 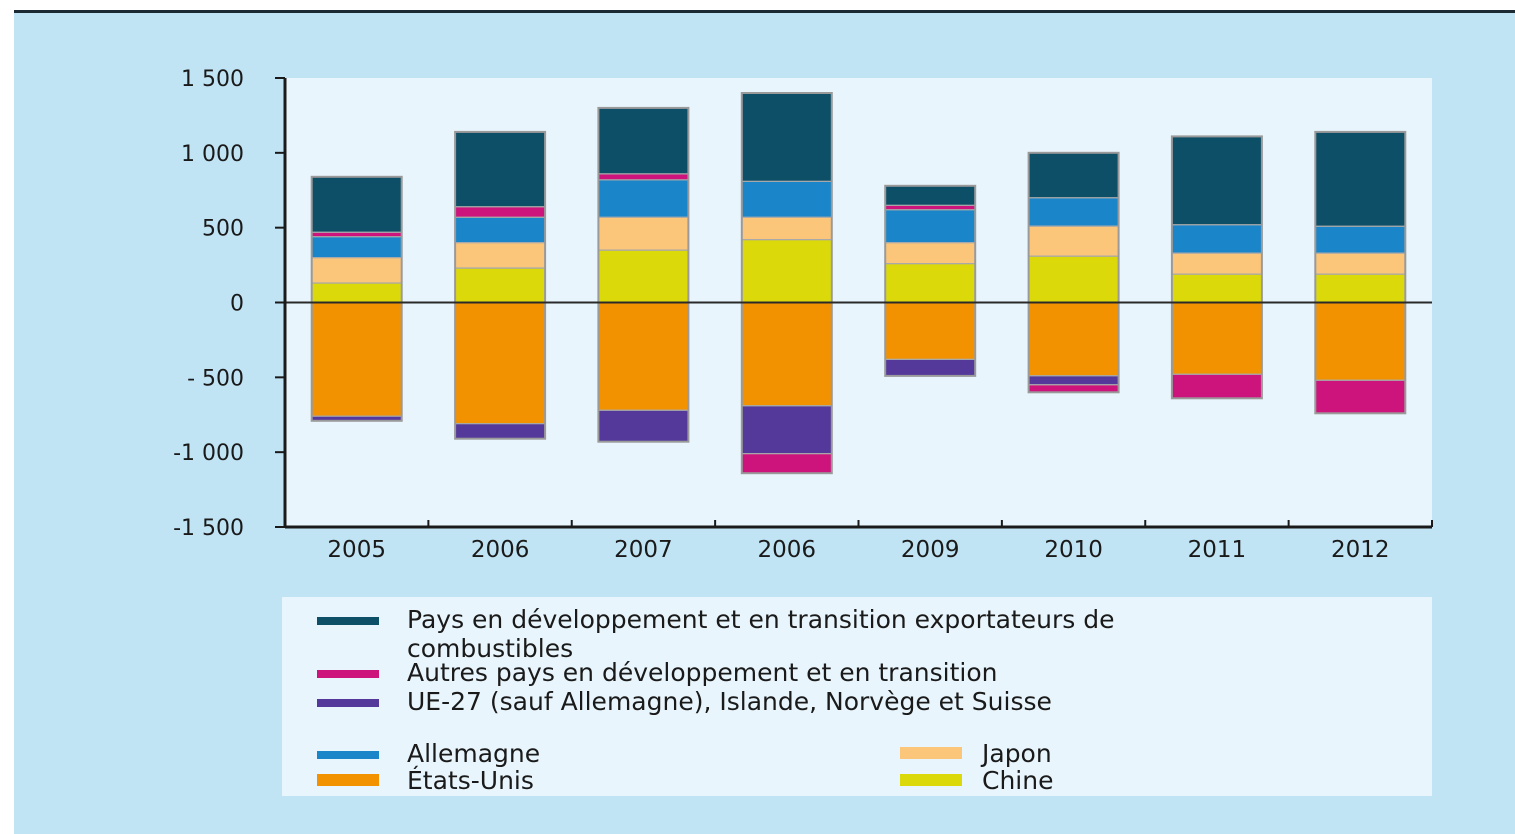 What do you see at coordinates (208, 453) in the screenshot?
I see `y-tick-label: -1 000` at bounding box center [208, 453].